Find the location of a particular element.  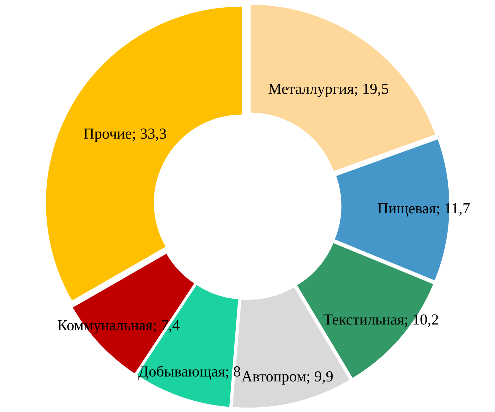

slice-label: Текстильная; 10,2 is located at coordinates (381, 321).